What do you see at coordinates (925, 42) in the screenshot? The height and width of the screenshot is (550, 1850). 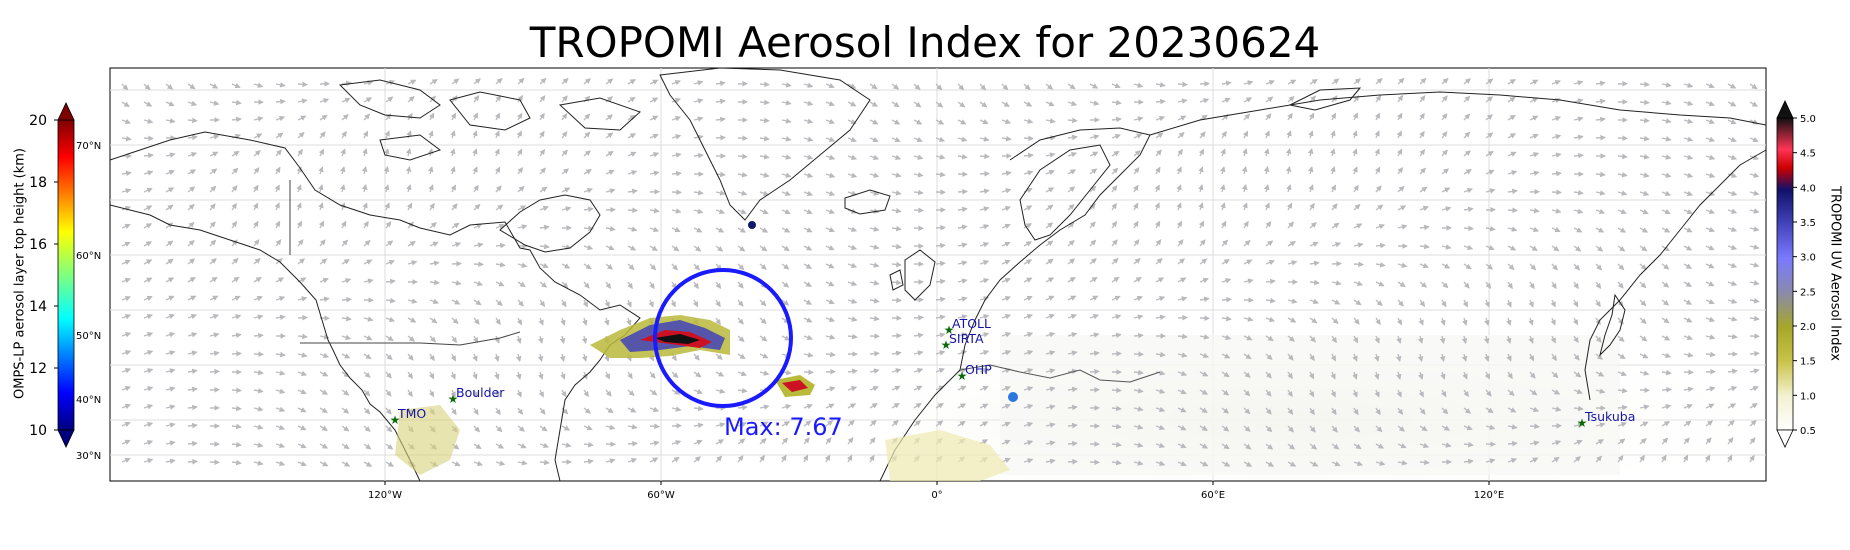 I see `page-title: TROPOMI Aerosol Index for 20230624` at bounding box center [925, 42].